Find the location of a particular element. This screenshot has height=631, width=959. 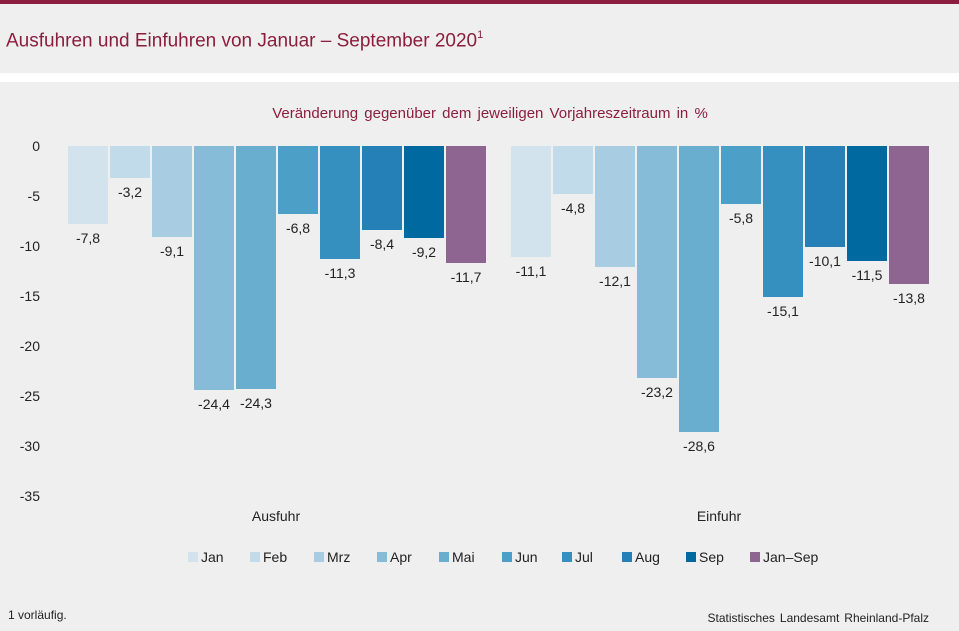

legend-label: Mrz is located at coordinates (338, 557).